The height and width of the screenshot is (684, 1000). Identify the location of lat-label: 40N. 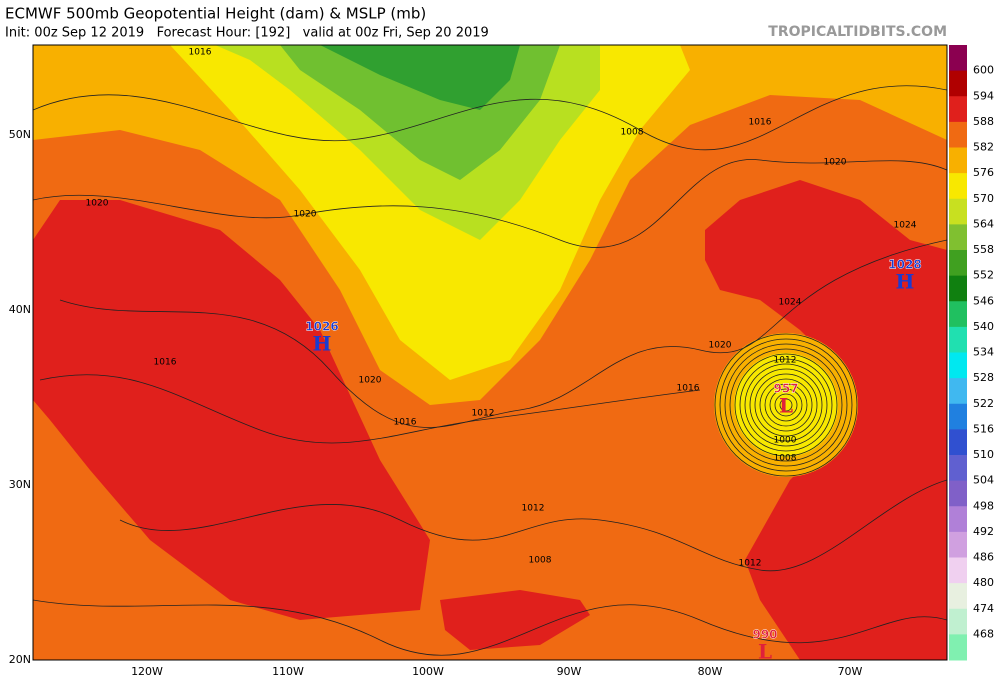
(20, 309).